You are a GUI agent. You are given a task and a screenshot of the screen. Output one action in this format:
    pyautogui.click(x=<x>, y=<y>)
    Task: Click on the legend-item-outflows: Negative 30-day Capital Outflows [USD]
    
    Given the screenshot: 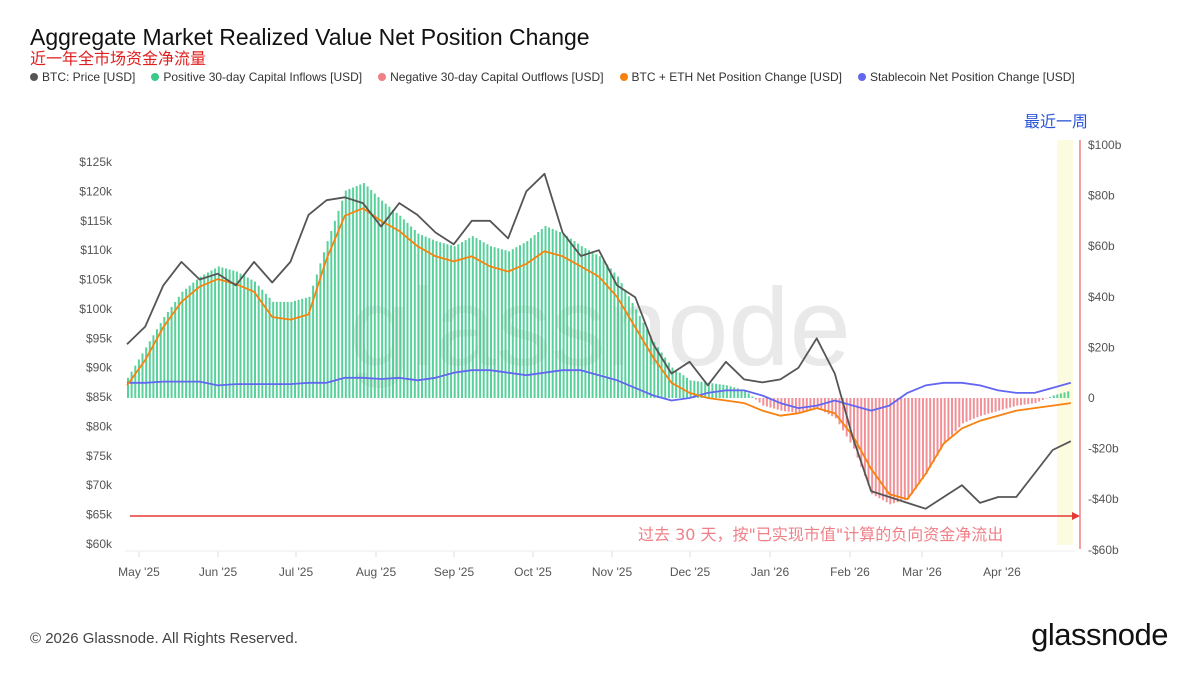 What is the action you would take?
    pyautogui.click(x=491, y=77)
    